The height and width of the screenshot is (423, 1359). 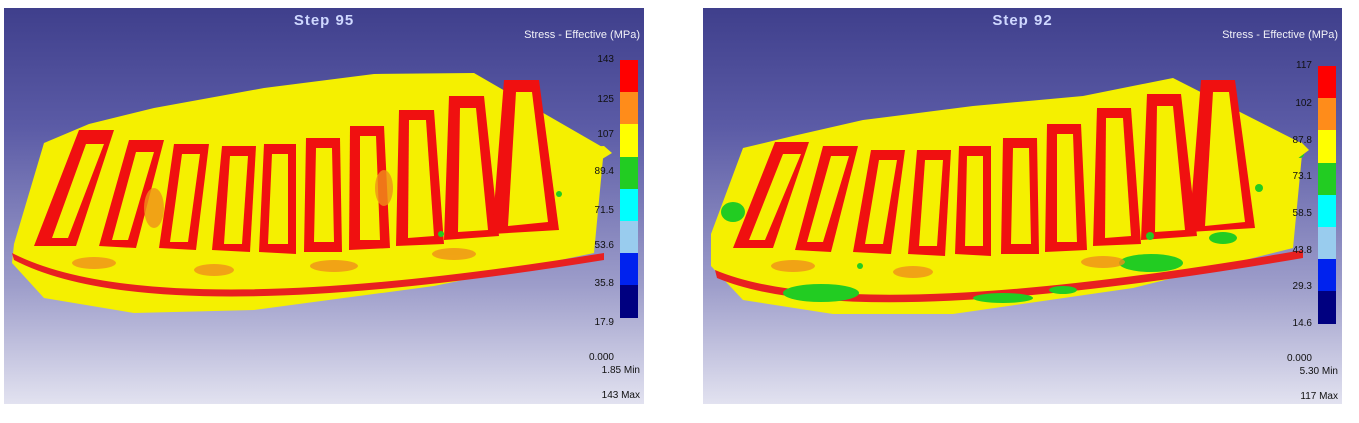 I want to click on max-value-label: 143 Max, so click(x=620, y=395).